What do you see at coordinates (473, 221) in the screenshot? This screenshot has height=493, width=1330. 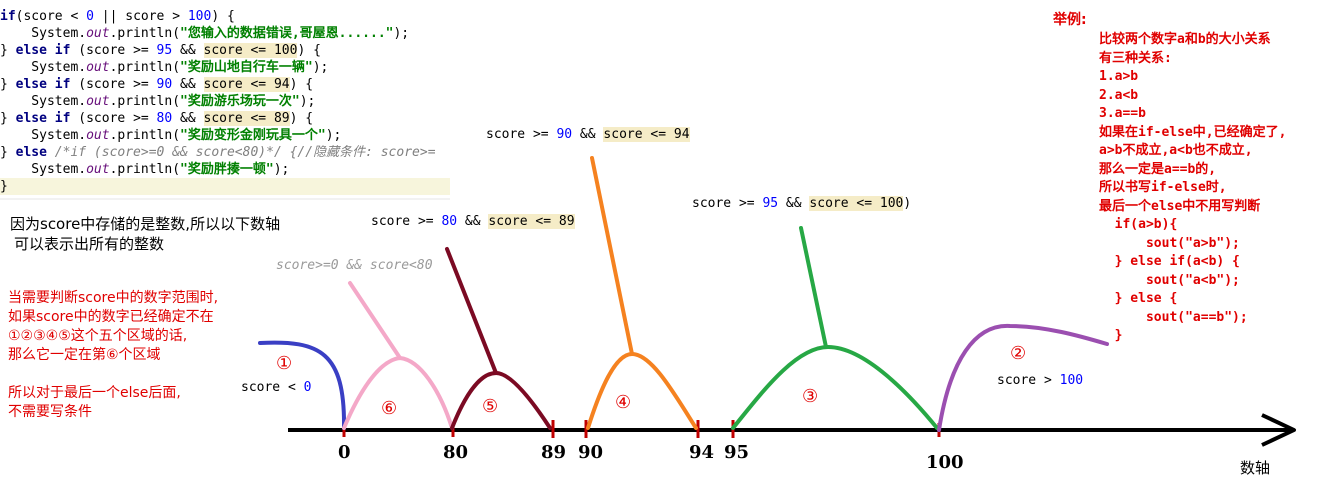 I see `caption-80-89: score >= 80 && score <= 89` at bounding box center [473, 221].